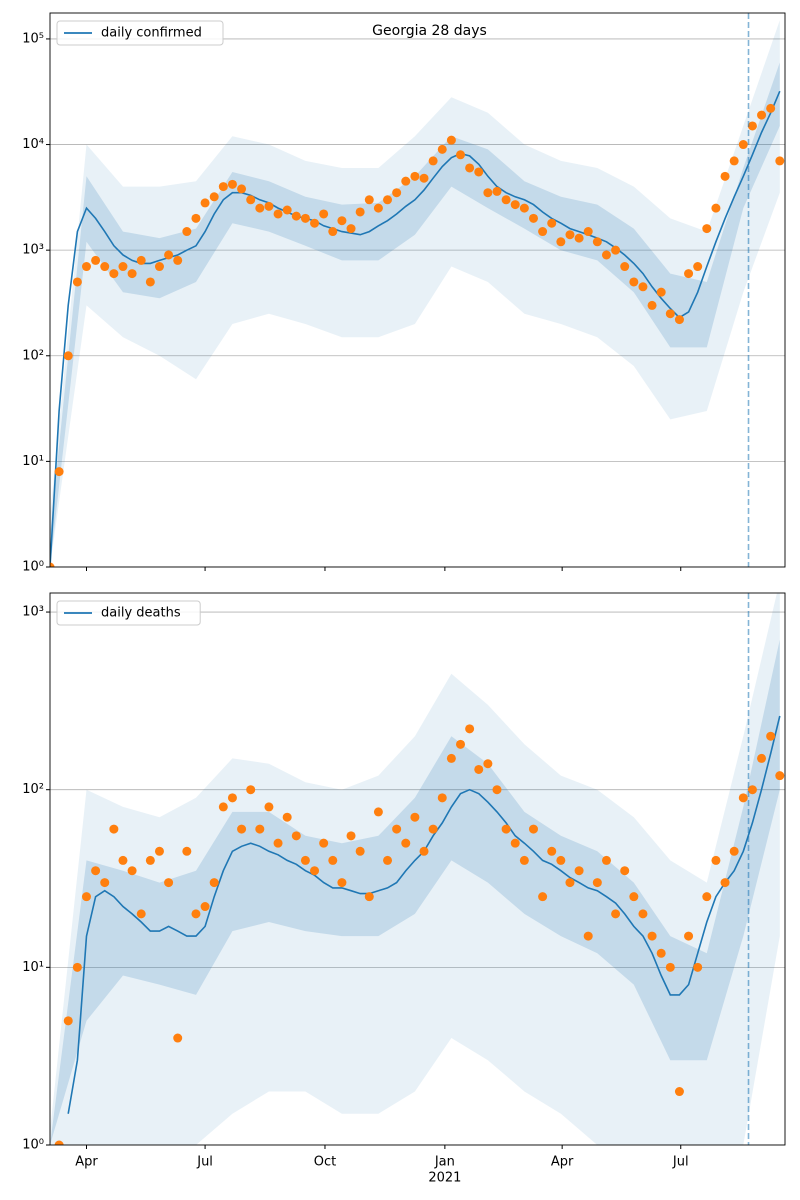 The width and height of the screenshot is (800, 1200). What do you see at coordinates (33, 461) in the screenshot?
I see `y-tick-label: 10¹` at bounding box center [33, 461].